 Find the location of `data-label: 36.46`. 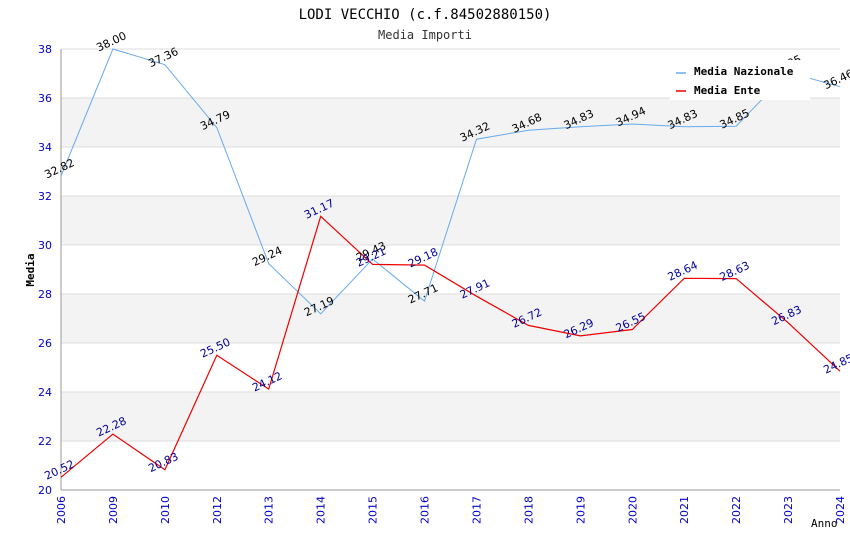

data-label: 36.46 is located at coordinates (835, 79).